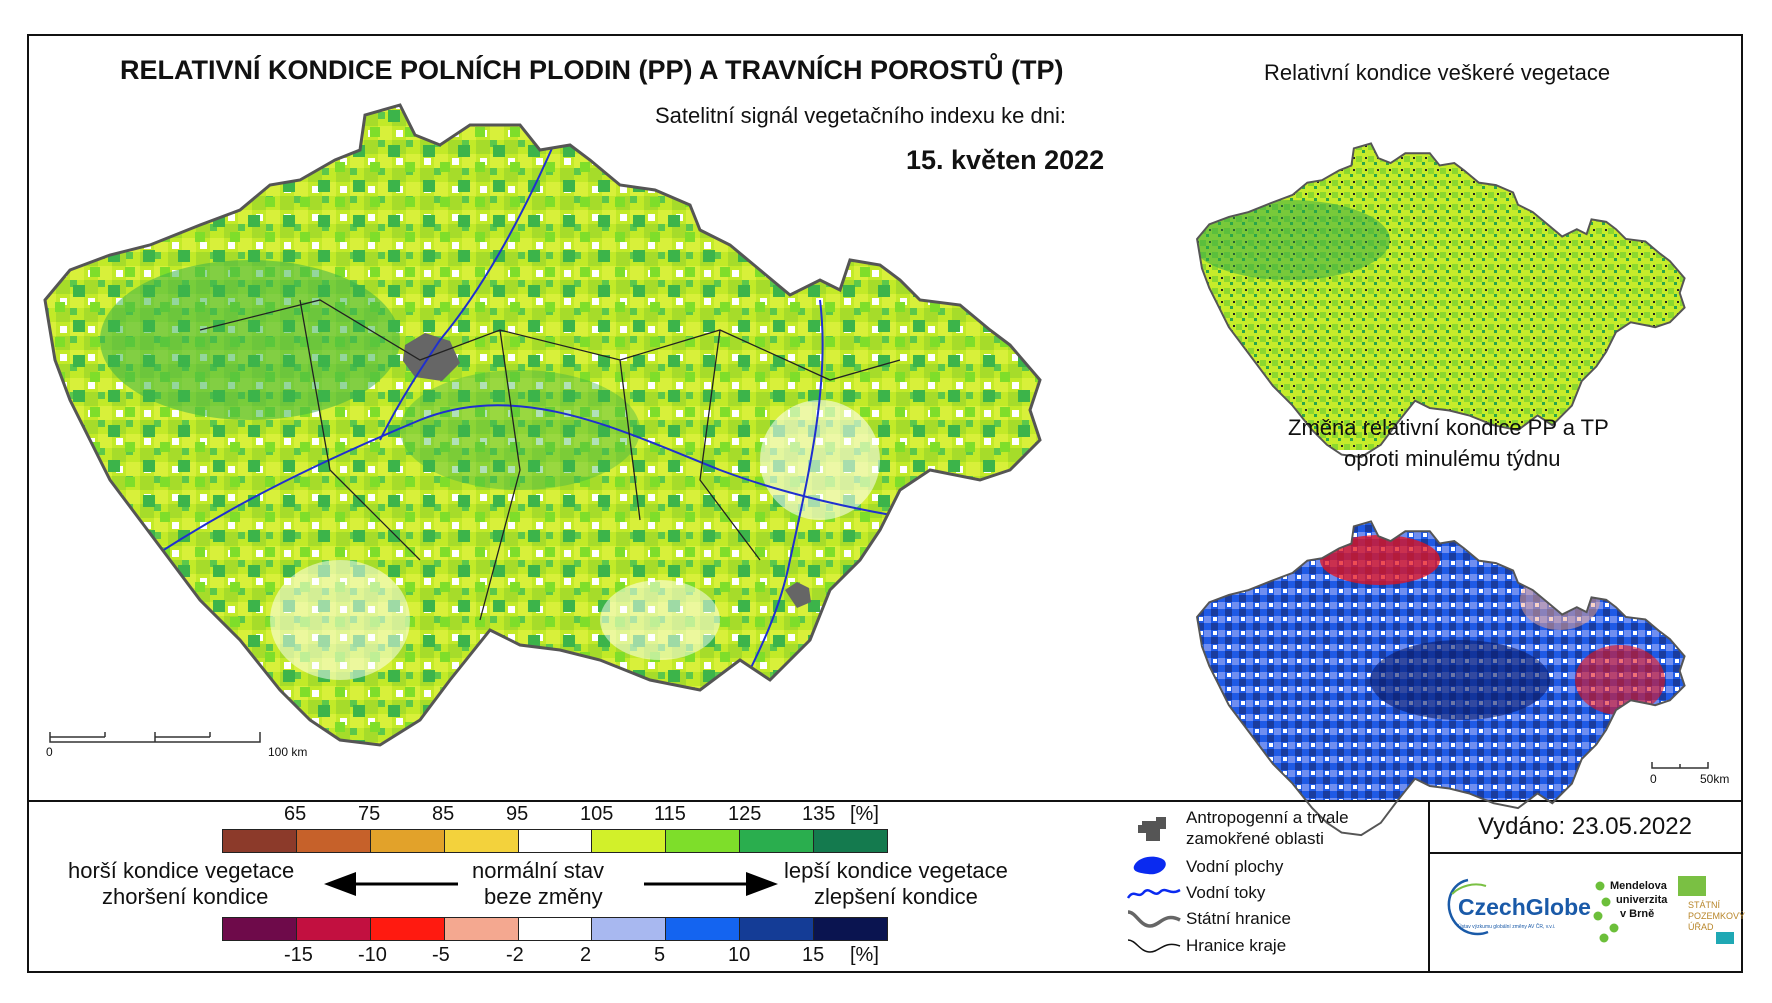 This screenshot has height=1003, width=1772. I want to click on change-color-bar, so click(555, 929).